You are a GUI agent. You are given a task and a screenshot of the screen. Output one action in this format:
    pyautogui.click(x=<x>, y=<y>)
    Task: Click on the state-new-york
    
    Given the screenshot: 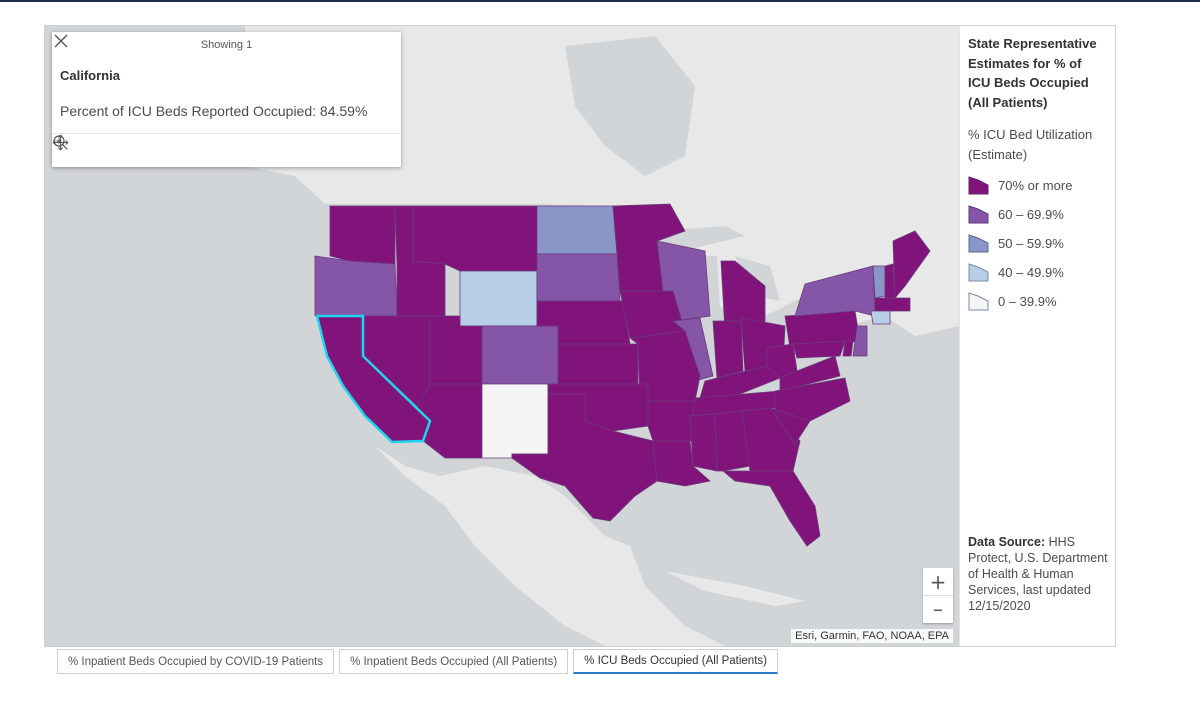 What is the action you would take?
    pyautogui.click(x=835, y=291)
    